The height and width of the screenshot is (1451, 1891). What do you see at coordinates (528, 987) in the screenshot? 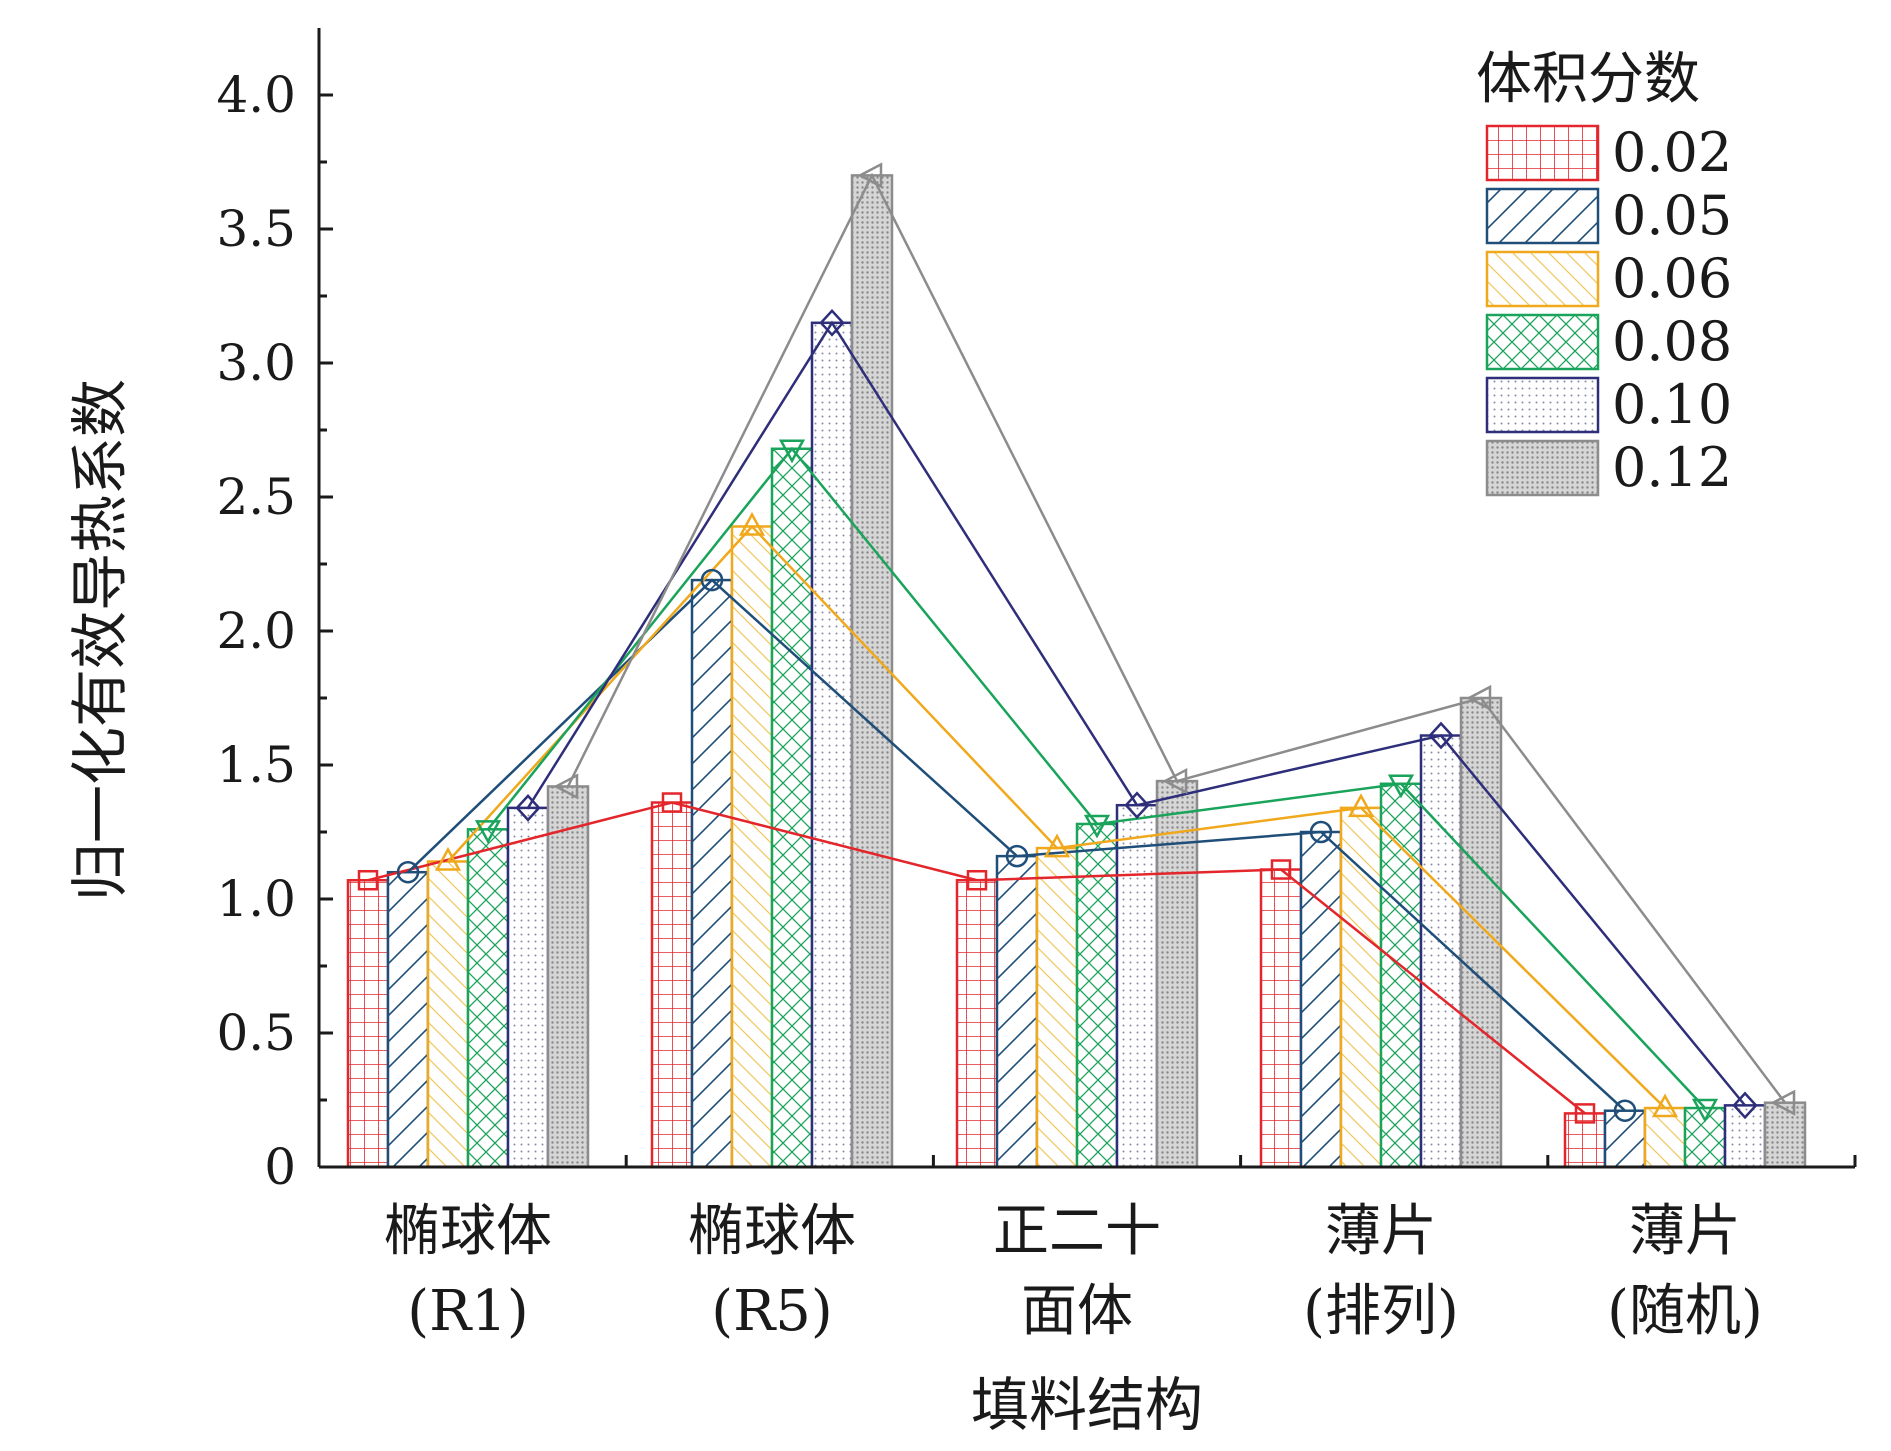
I see `bar-0.10-0` at bounding box center [528, 987].